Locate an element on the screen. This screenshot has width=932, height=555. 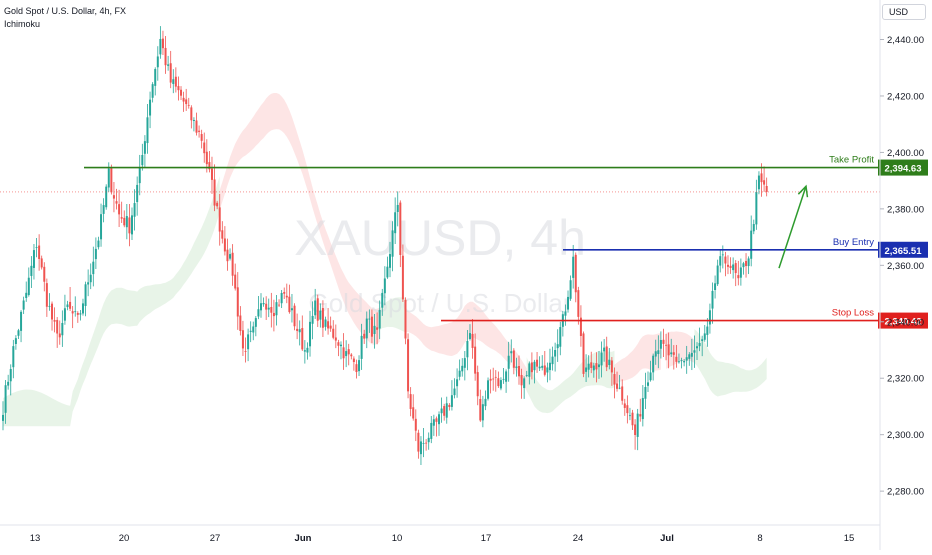
stop-loss-price-value: 2,340.42 is located at coordinates (903, 322).